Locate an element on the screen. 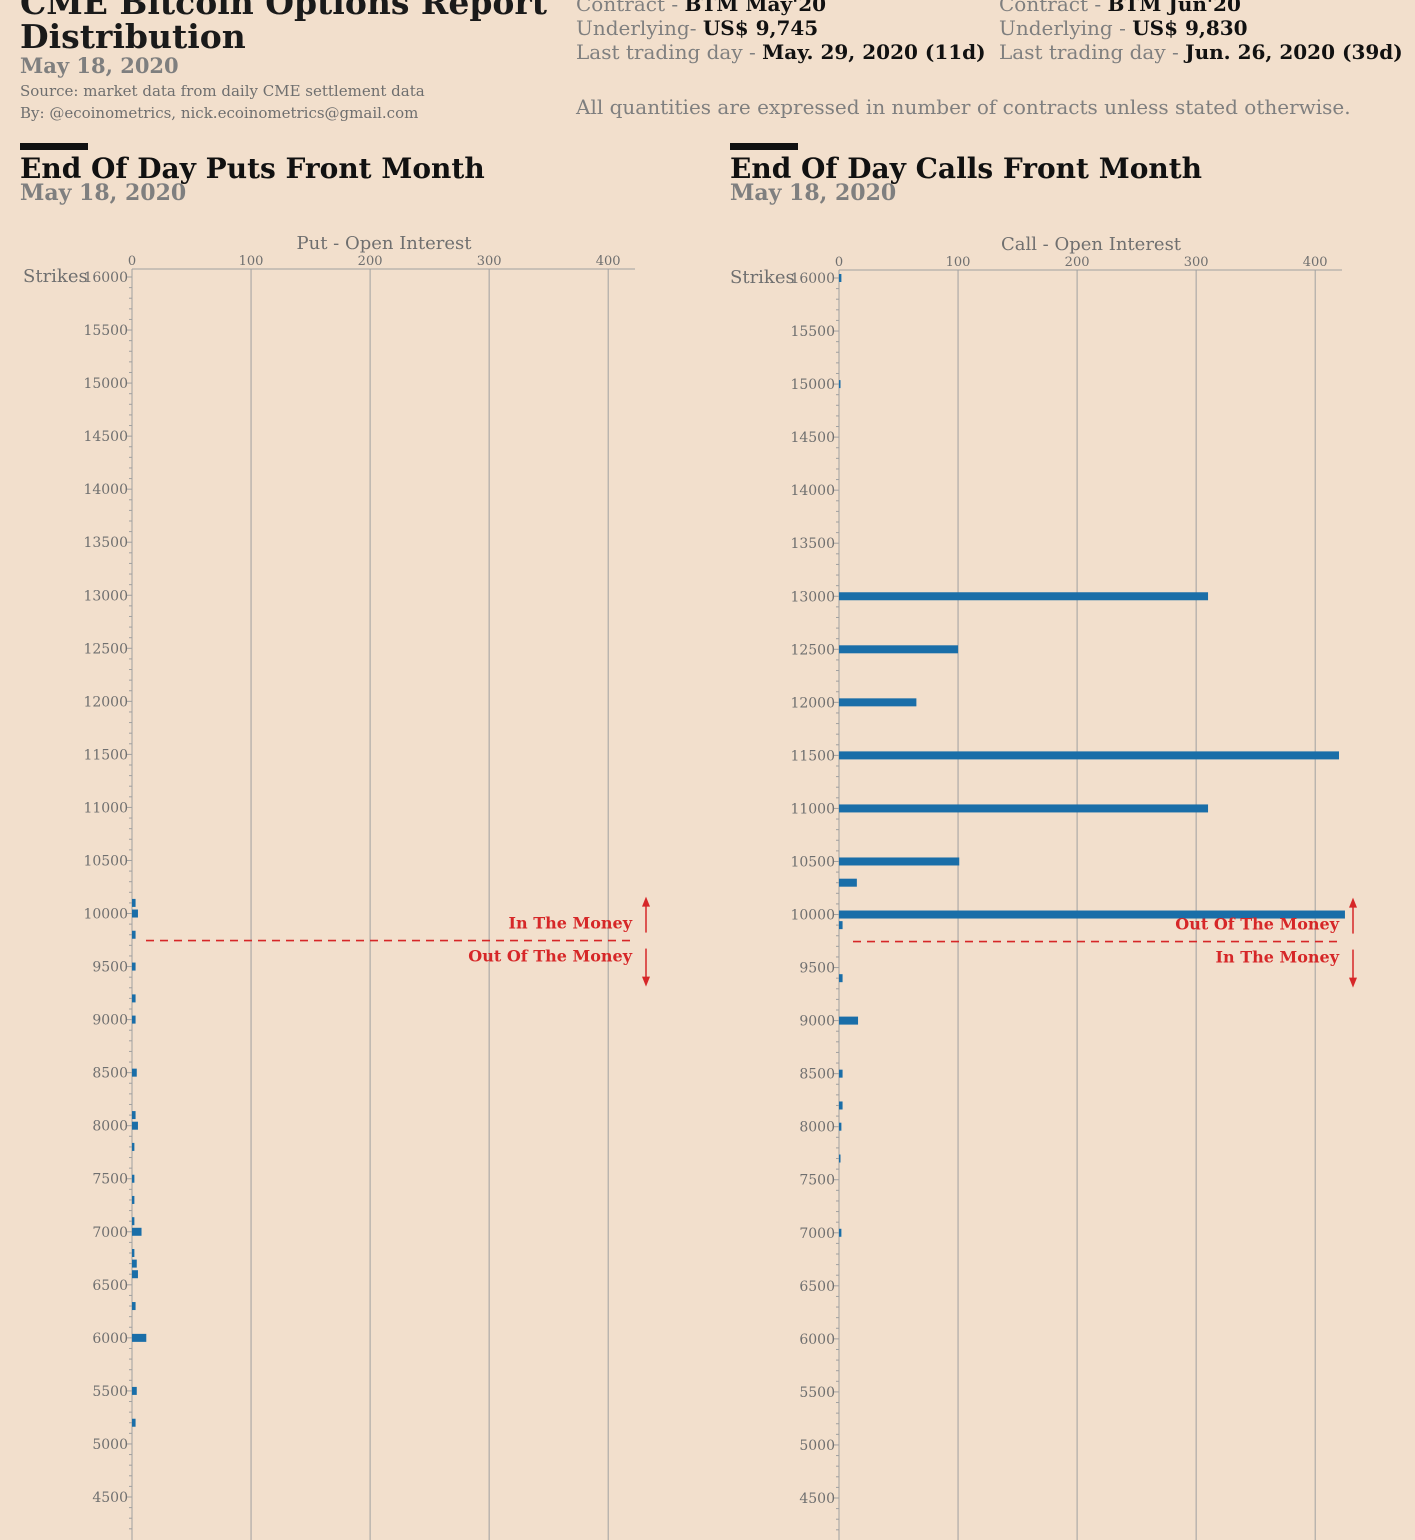 Image resolution: width=1415 pixels, height=1540 pixels. puts-title-accent is located at coordinates (54, 146).